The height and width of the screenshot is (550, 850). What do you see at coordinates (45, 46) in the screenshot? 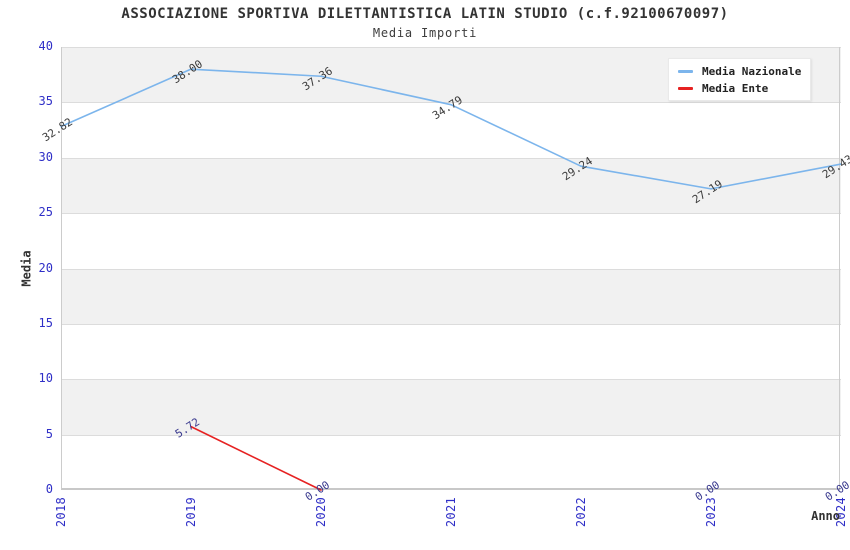
I see `y-tick-label: 40` at bounding box center [45, 46].